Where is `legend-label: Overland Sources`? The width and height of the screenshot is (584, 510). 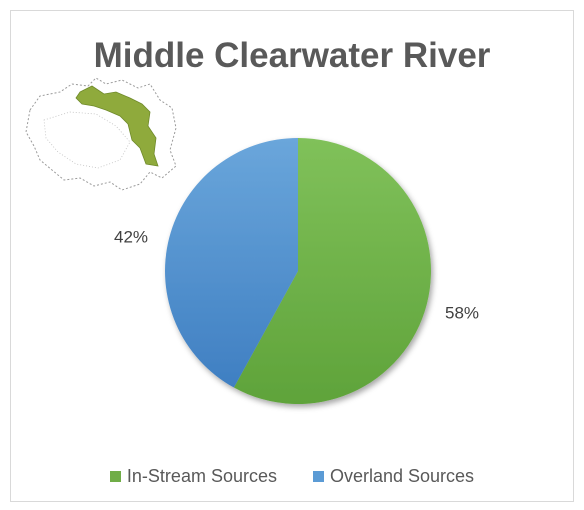
legend-label: Overland Sources is located at coordinates (402, 476).